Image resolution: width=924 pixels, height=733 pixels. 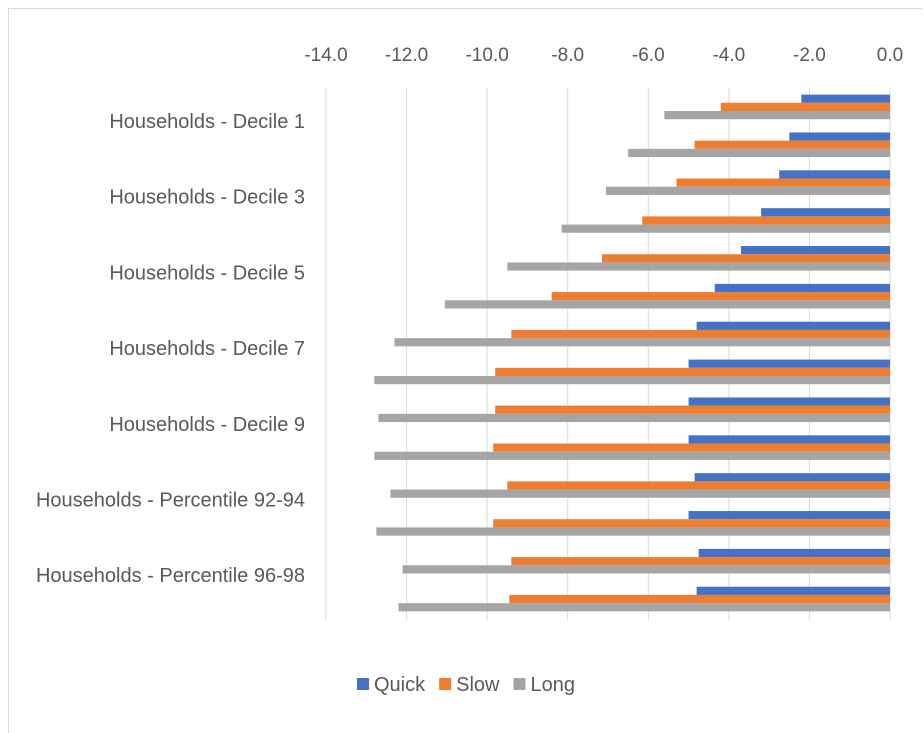 I want to click on x-tick-label: -8.0, so click(x=567, y=55).